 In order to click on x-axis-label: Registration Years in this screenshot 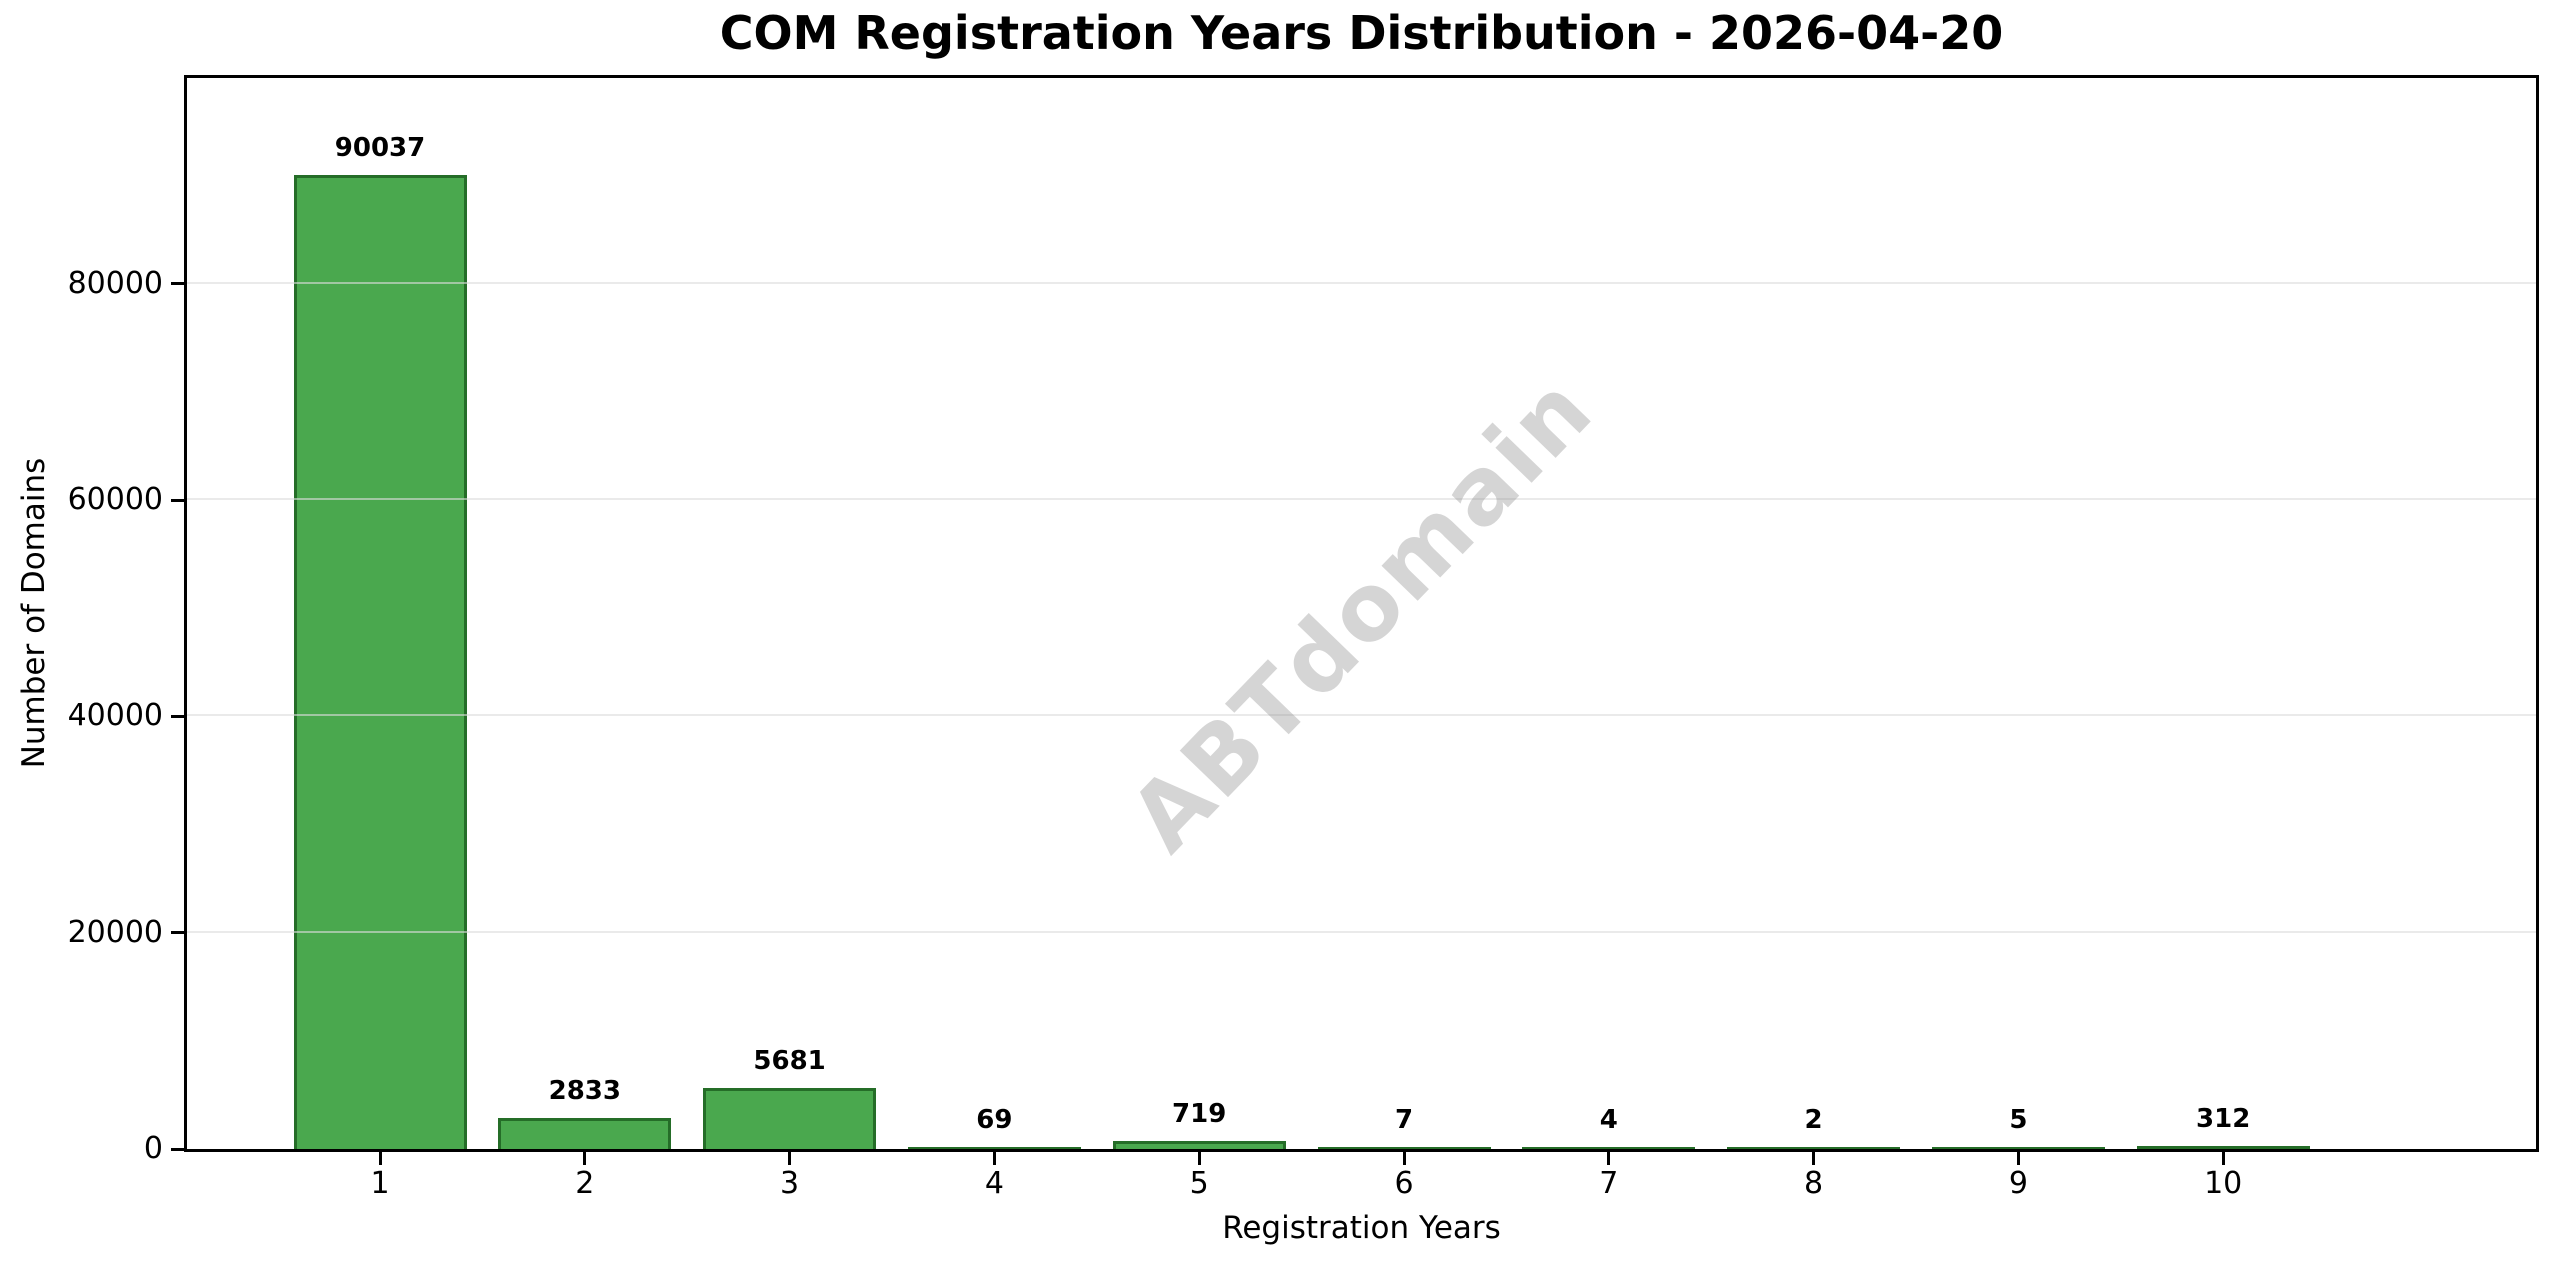, I will do `click(1361, 1228)`.